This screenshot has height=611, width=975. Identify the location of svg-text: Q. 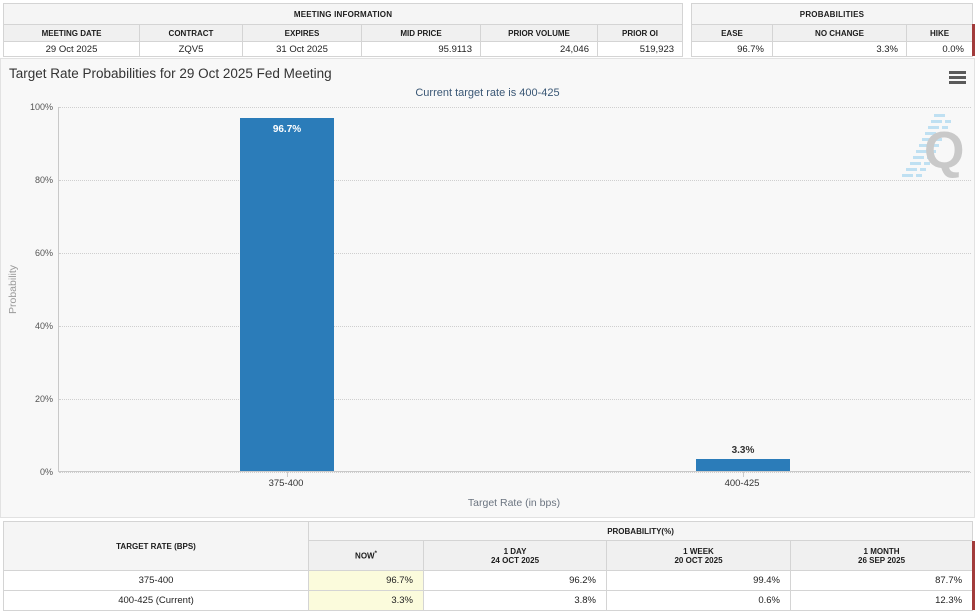
(944, 151).